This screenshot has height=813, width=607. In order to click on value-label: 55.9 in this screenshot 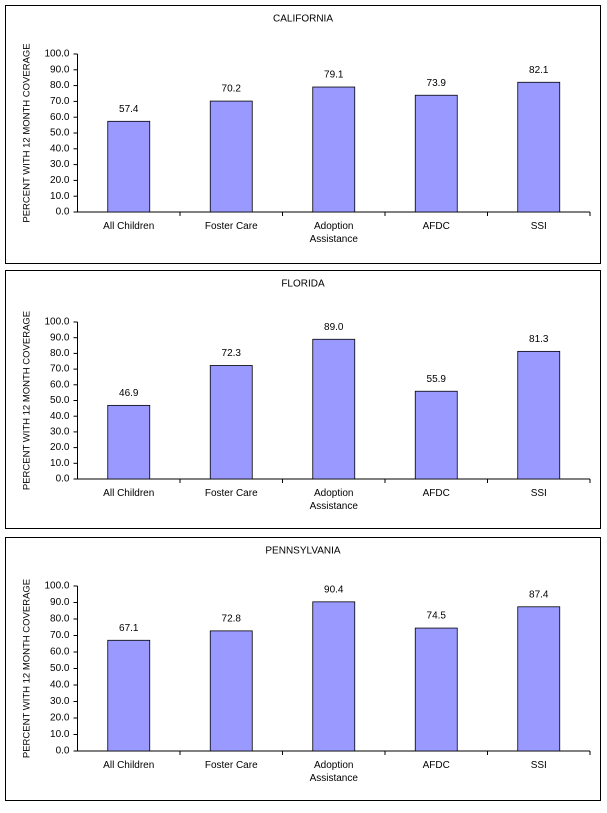, I will do `click(437, 379)`.